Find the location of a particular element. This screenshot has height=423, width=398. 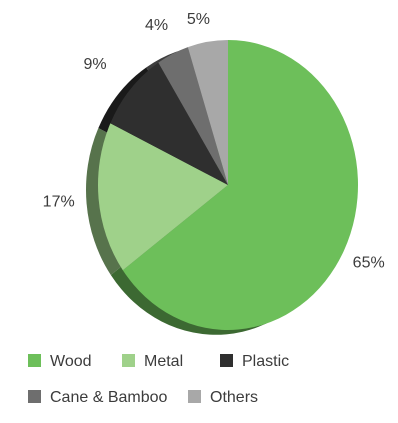

legend-item-metal: Metal is located at coordinates (152, 361).